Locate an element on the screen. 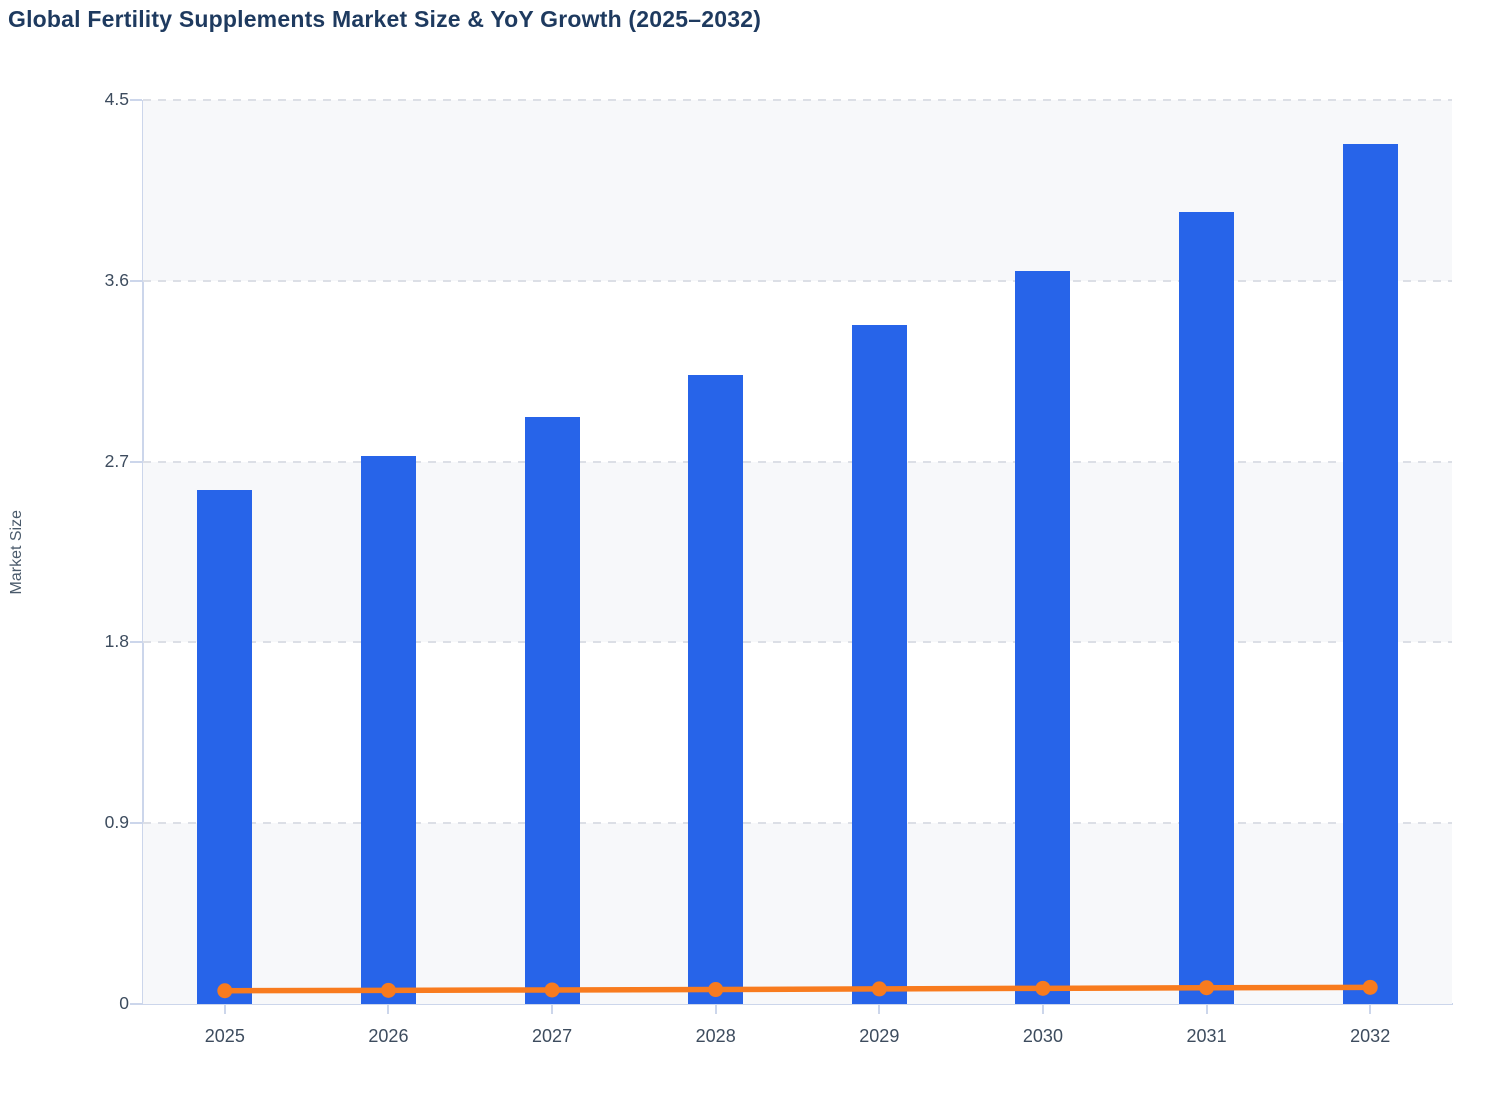 Image resolution: width=1508 pixels, height=1120 pixels. bar-2032 is located at coordinates (1370, 574).